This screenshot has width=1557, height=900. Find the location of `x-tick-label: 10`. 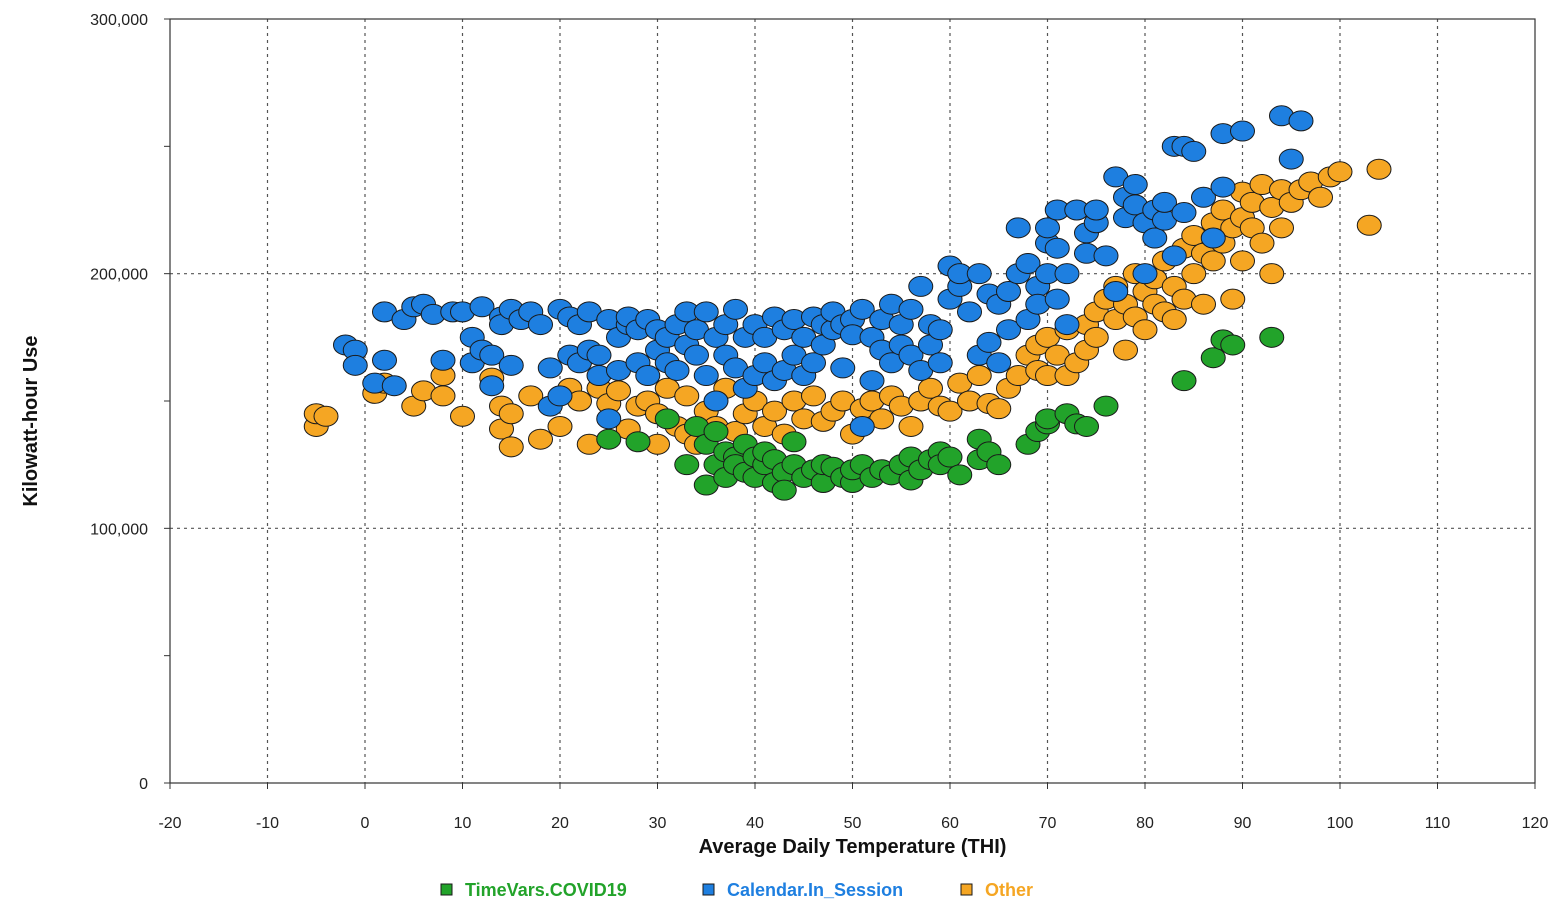

x-tick-label: 10 is located at coordinates (463, 823).